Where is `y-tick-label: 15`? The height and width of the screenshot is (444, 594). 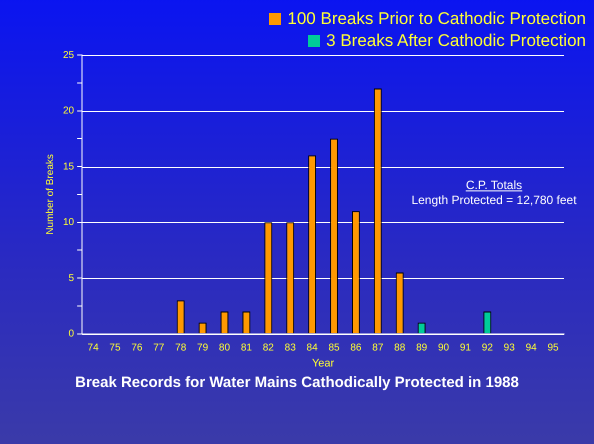 y-tick-label: 15 is located at coordinates (69, 166).